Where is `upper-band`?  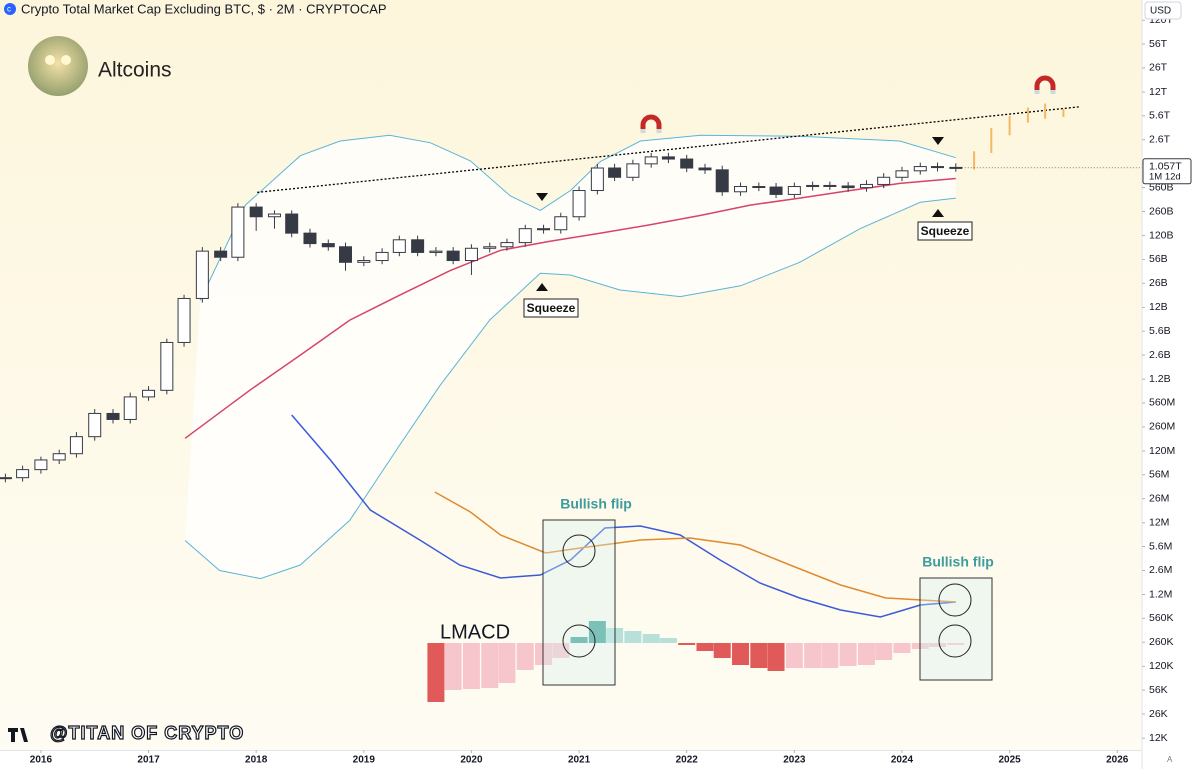 upper-band is located at coordinates (577, 217).